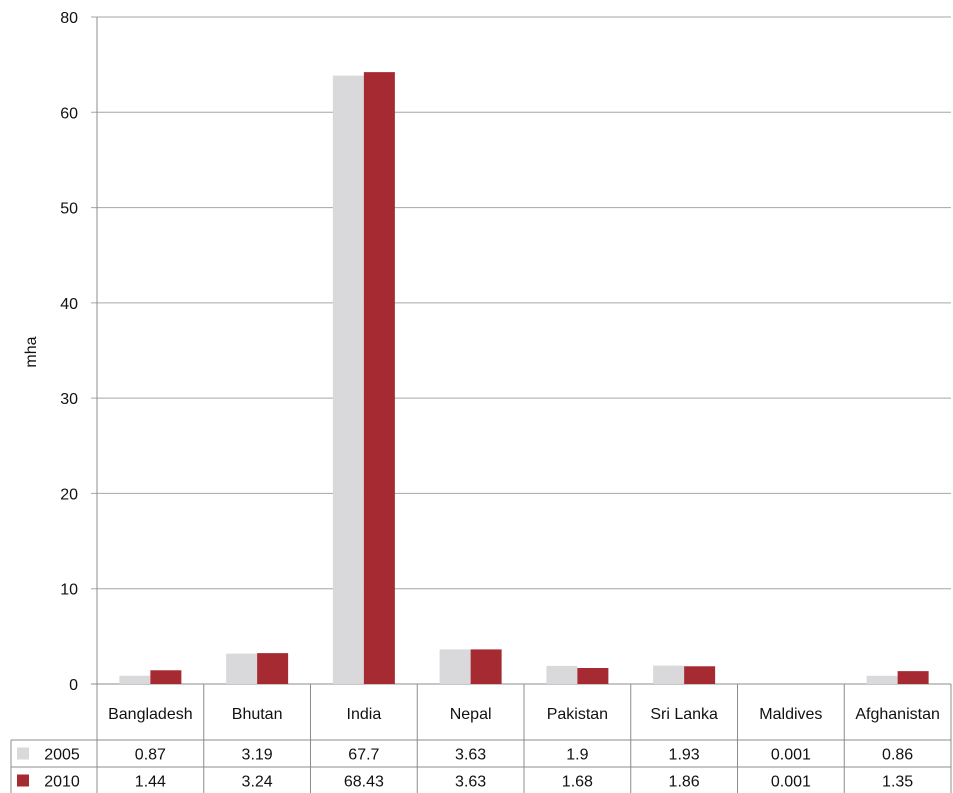 This screenshot has height=793, width=953. What do you see at coordinates (69, 18) in the screenshot?
I see `y-tick-label: 80` at bounding box center [69, 18].